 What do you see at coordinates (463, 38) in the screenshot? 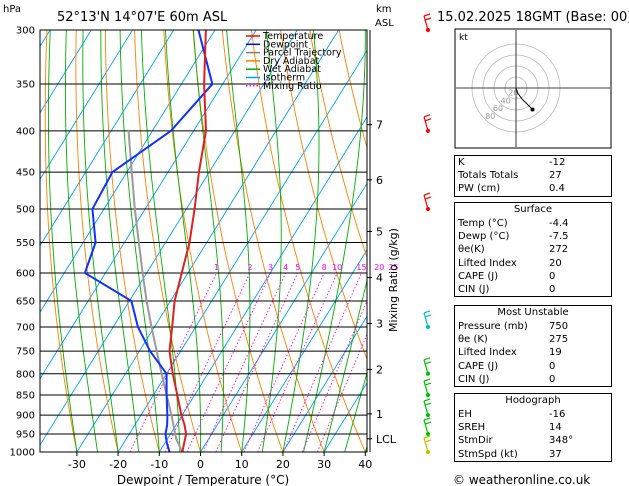
I see `hodograph-unit: kt` at bounding box center [463, 38].